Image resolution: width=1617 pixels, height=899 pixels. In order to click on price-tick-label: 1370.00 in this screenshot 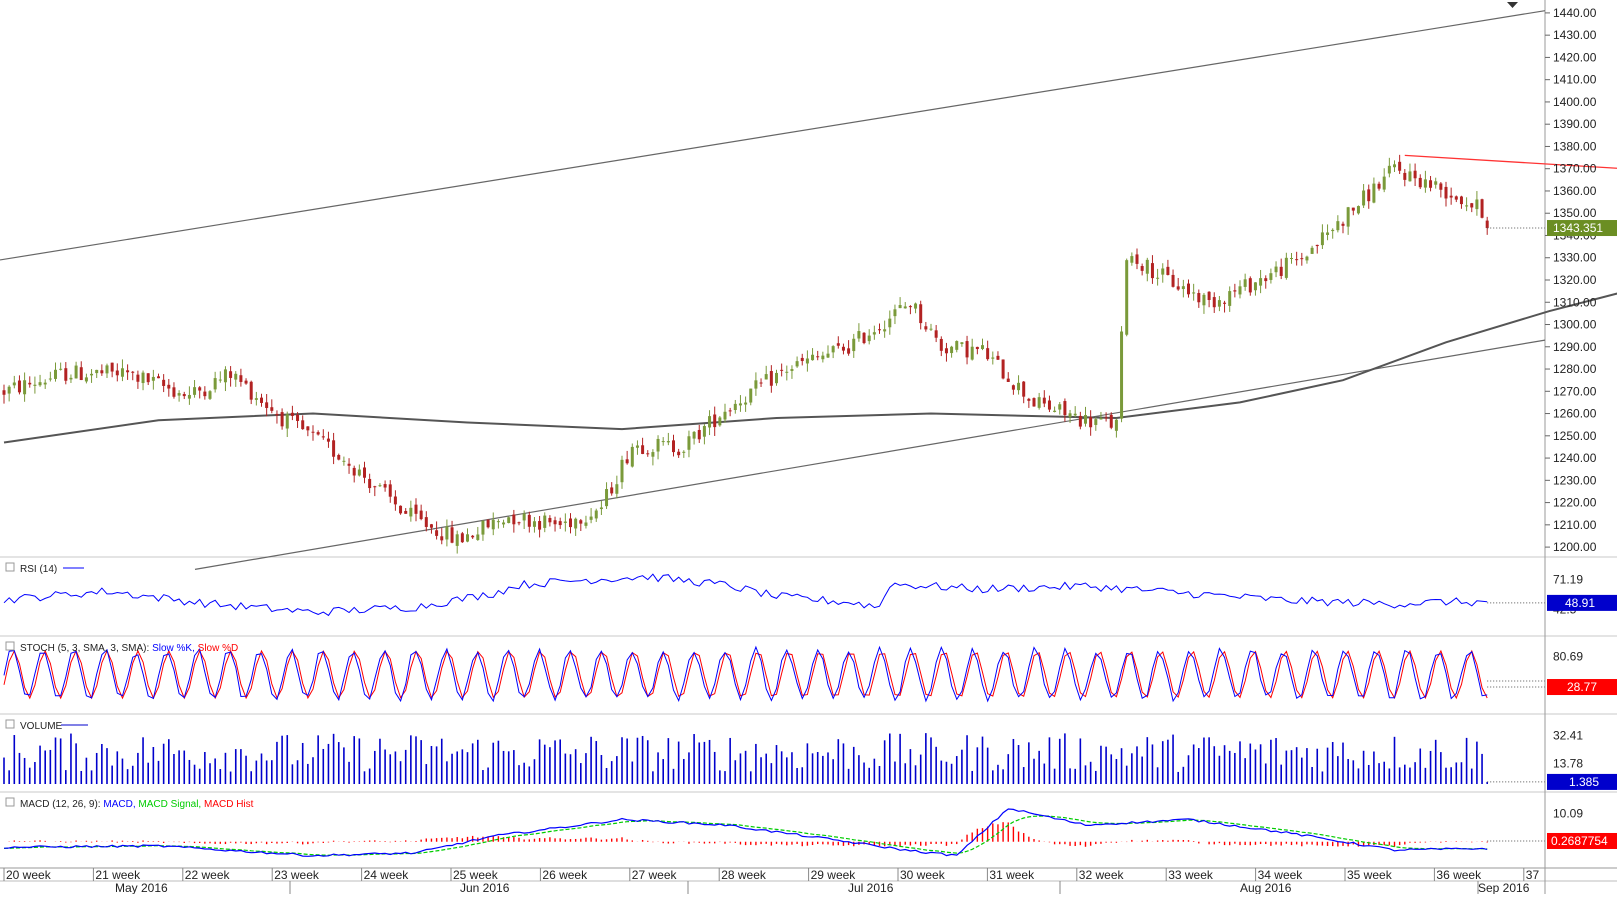, I will do `click(1575, 169)`.